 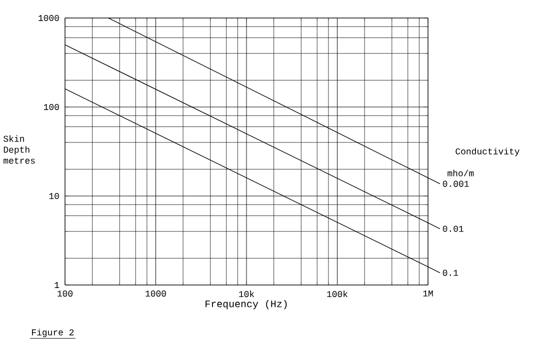 I want to click on x-tick-label: 10k, so click(x=246, y=294).